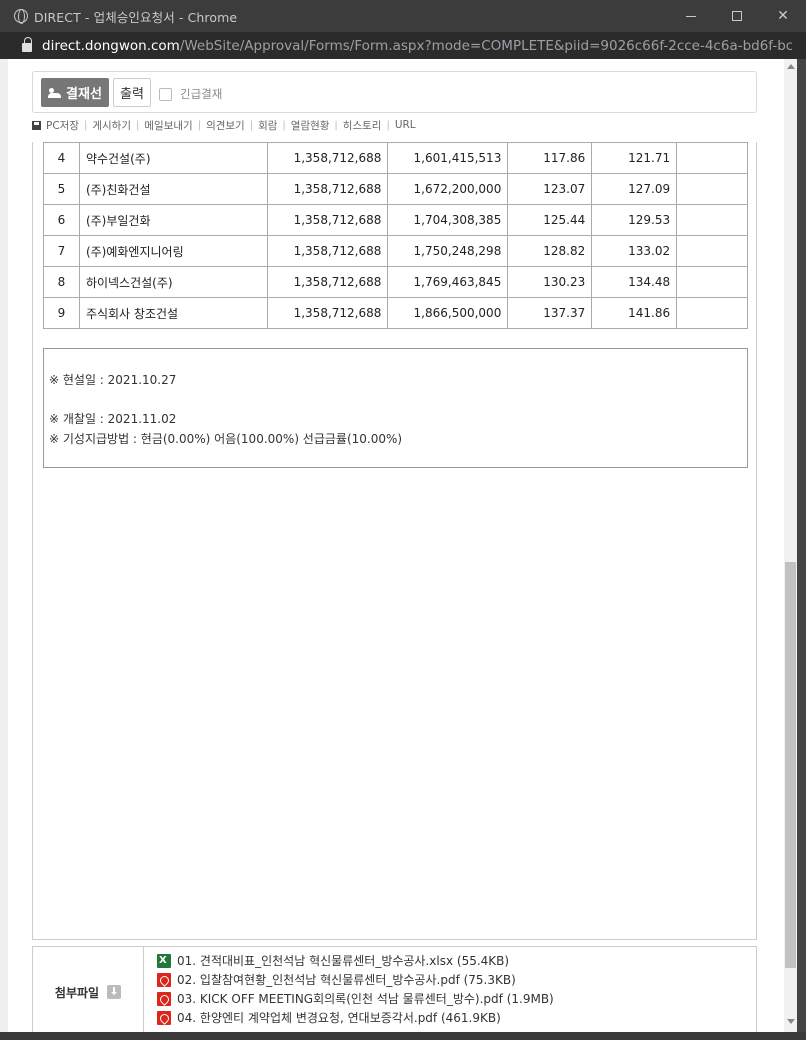 This screenshot has height=1040, width=806. What do you see at coordinates (61, 189) in the screenshot?
I see `row-number: 5` at bounding box center [61, 189].